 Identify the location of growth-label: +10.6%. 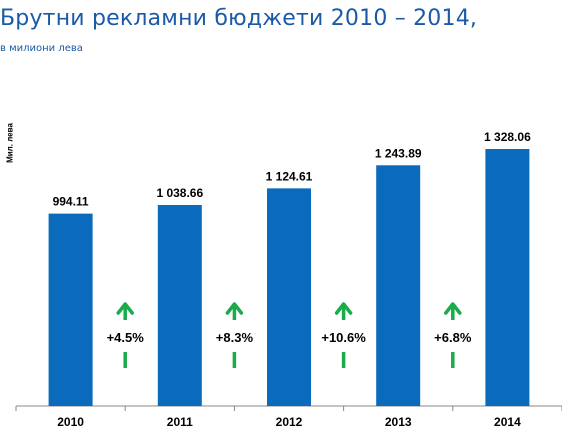
(343, 337).